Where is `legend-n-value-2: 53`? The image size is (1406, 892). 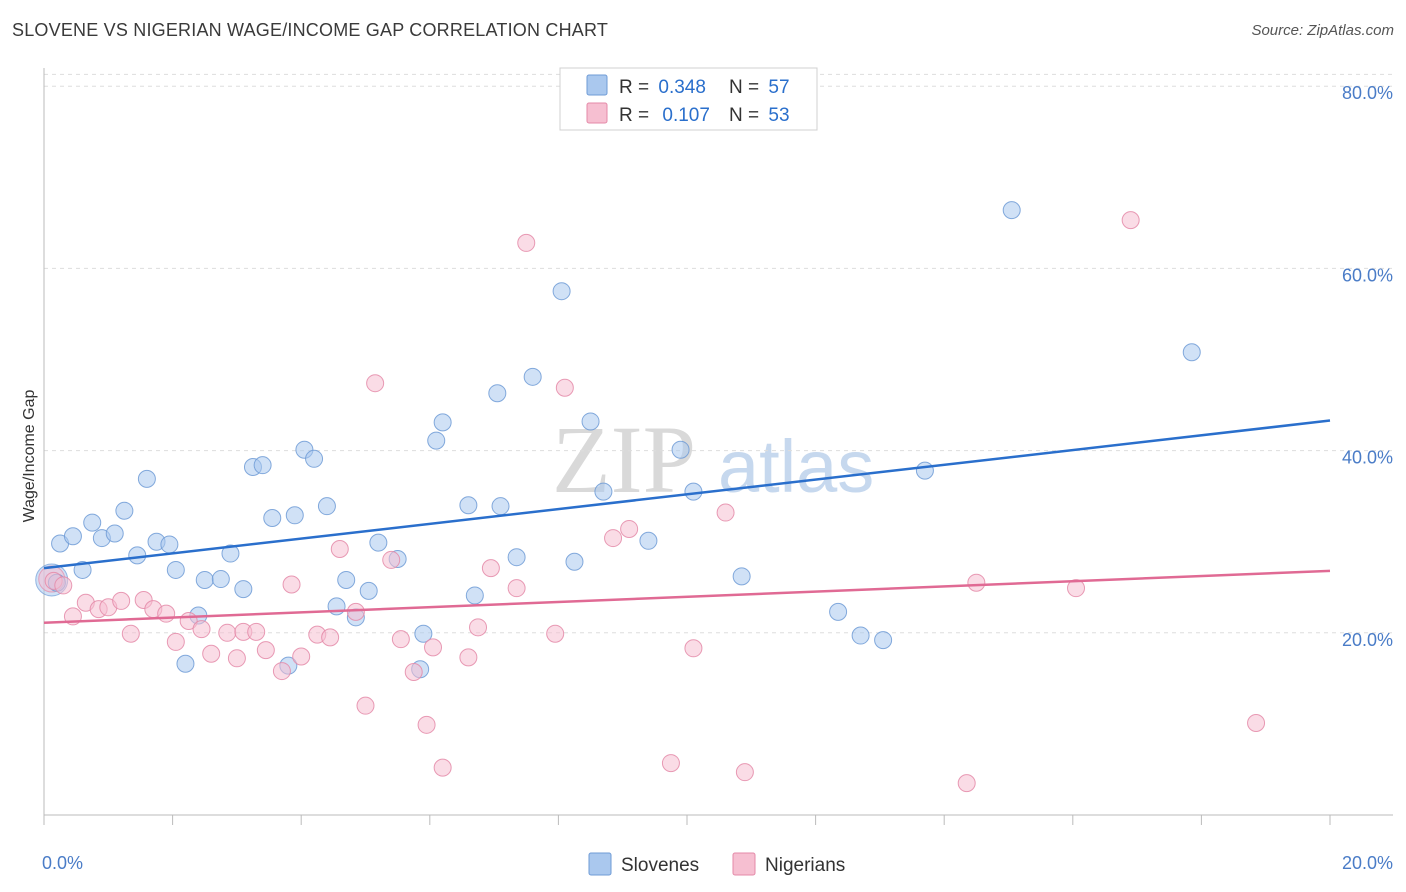 legend-n-value-2: 53 is located at coordinates (778, 115).